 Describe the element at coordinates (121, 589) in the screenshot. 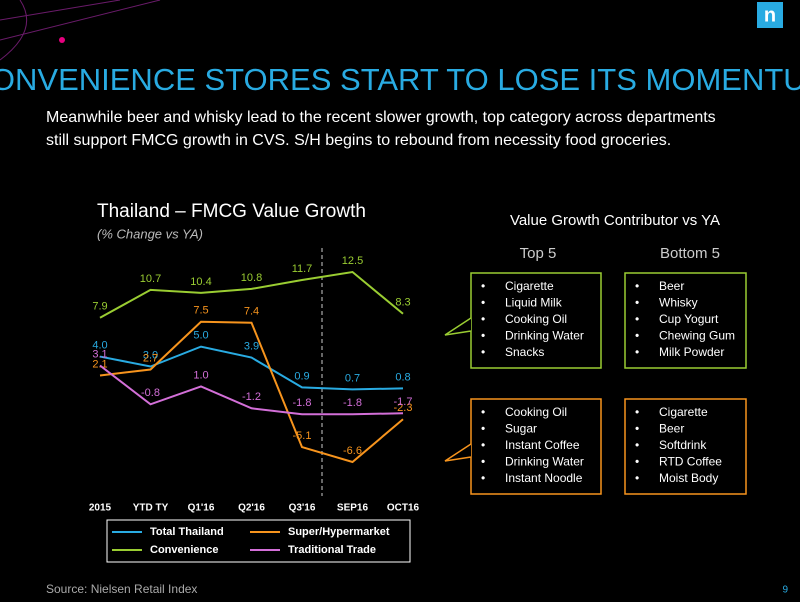

I see `source: Source: Nielsen Retail Index` at that location.